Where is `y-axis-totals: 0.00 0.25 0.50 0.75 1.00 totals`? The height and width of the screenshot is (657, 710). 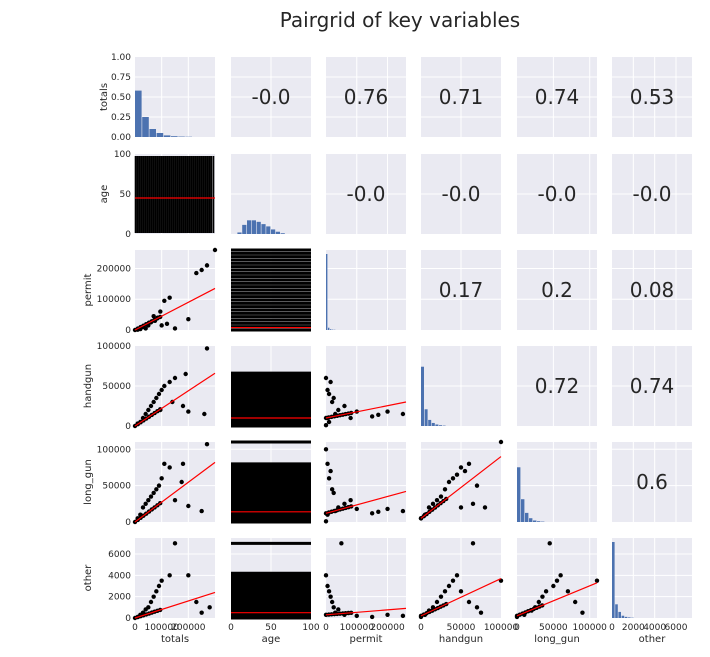 y-axis-totals: 0.00 0.25 0.50 0.75 1.00 totals is located at coordinates (115, 98).